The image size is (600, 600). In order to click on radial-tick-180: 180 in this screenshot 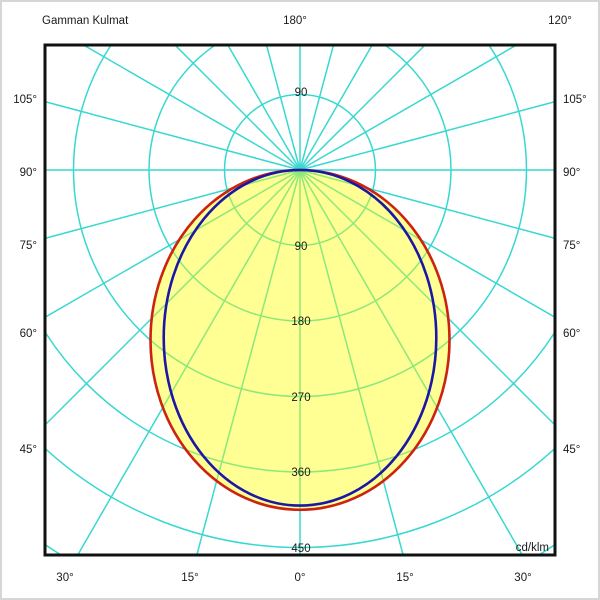, I will do `click(300, 322)`.